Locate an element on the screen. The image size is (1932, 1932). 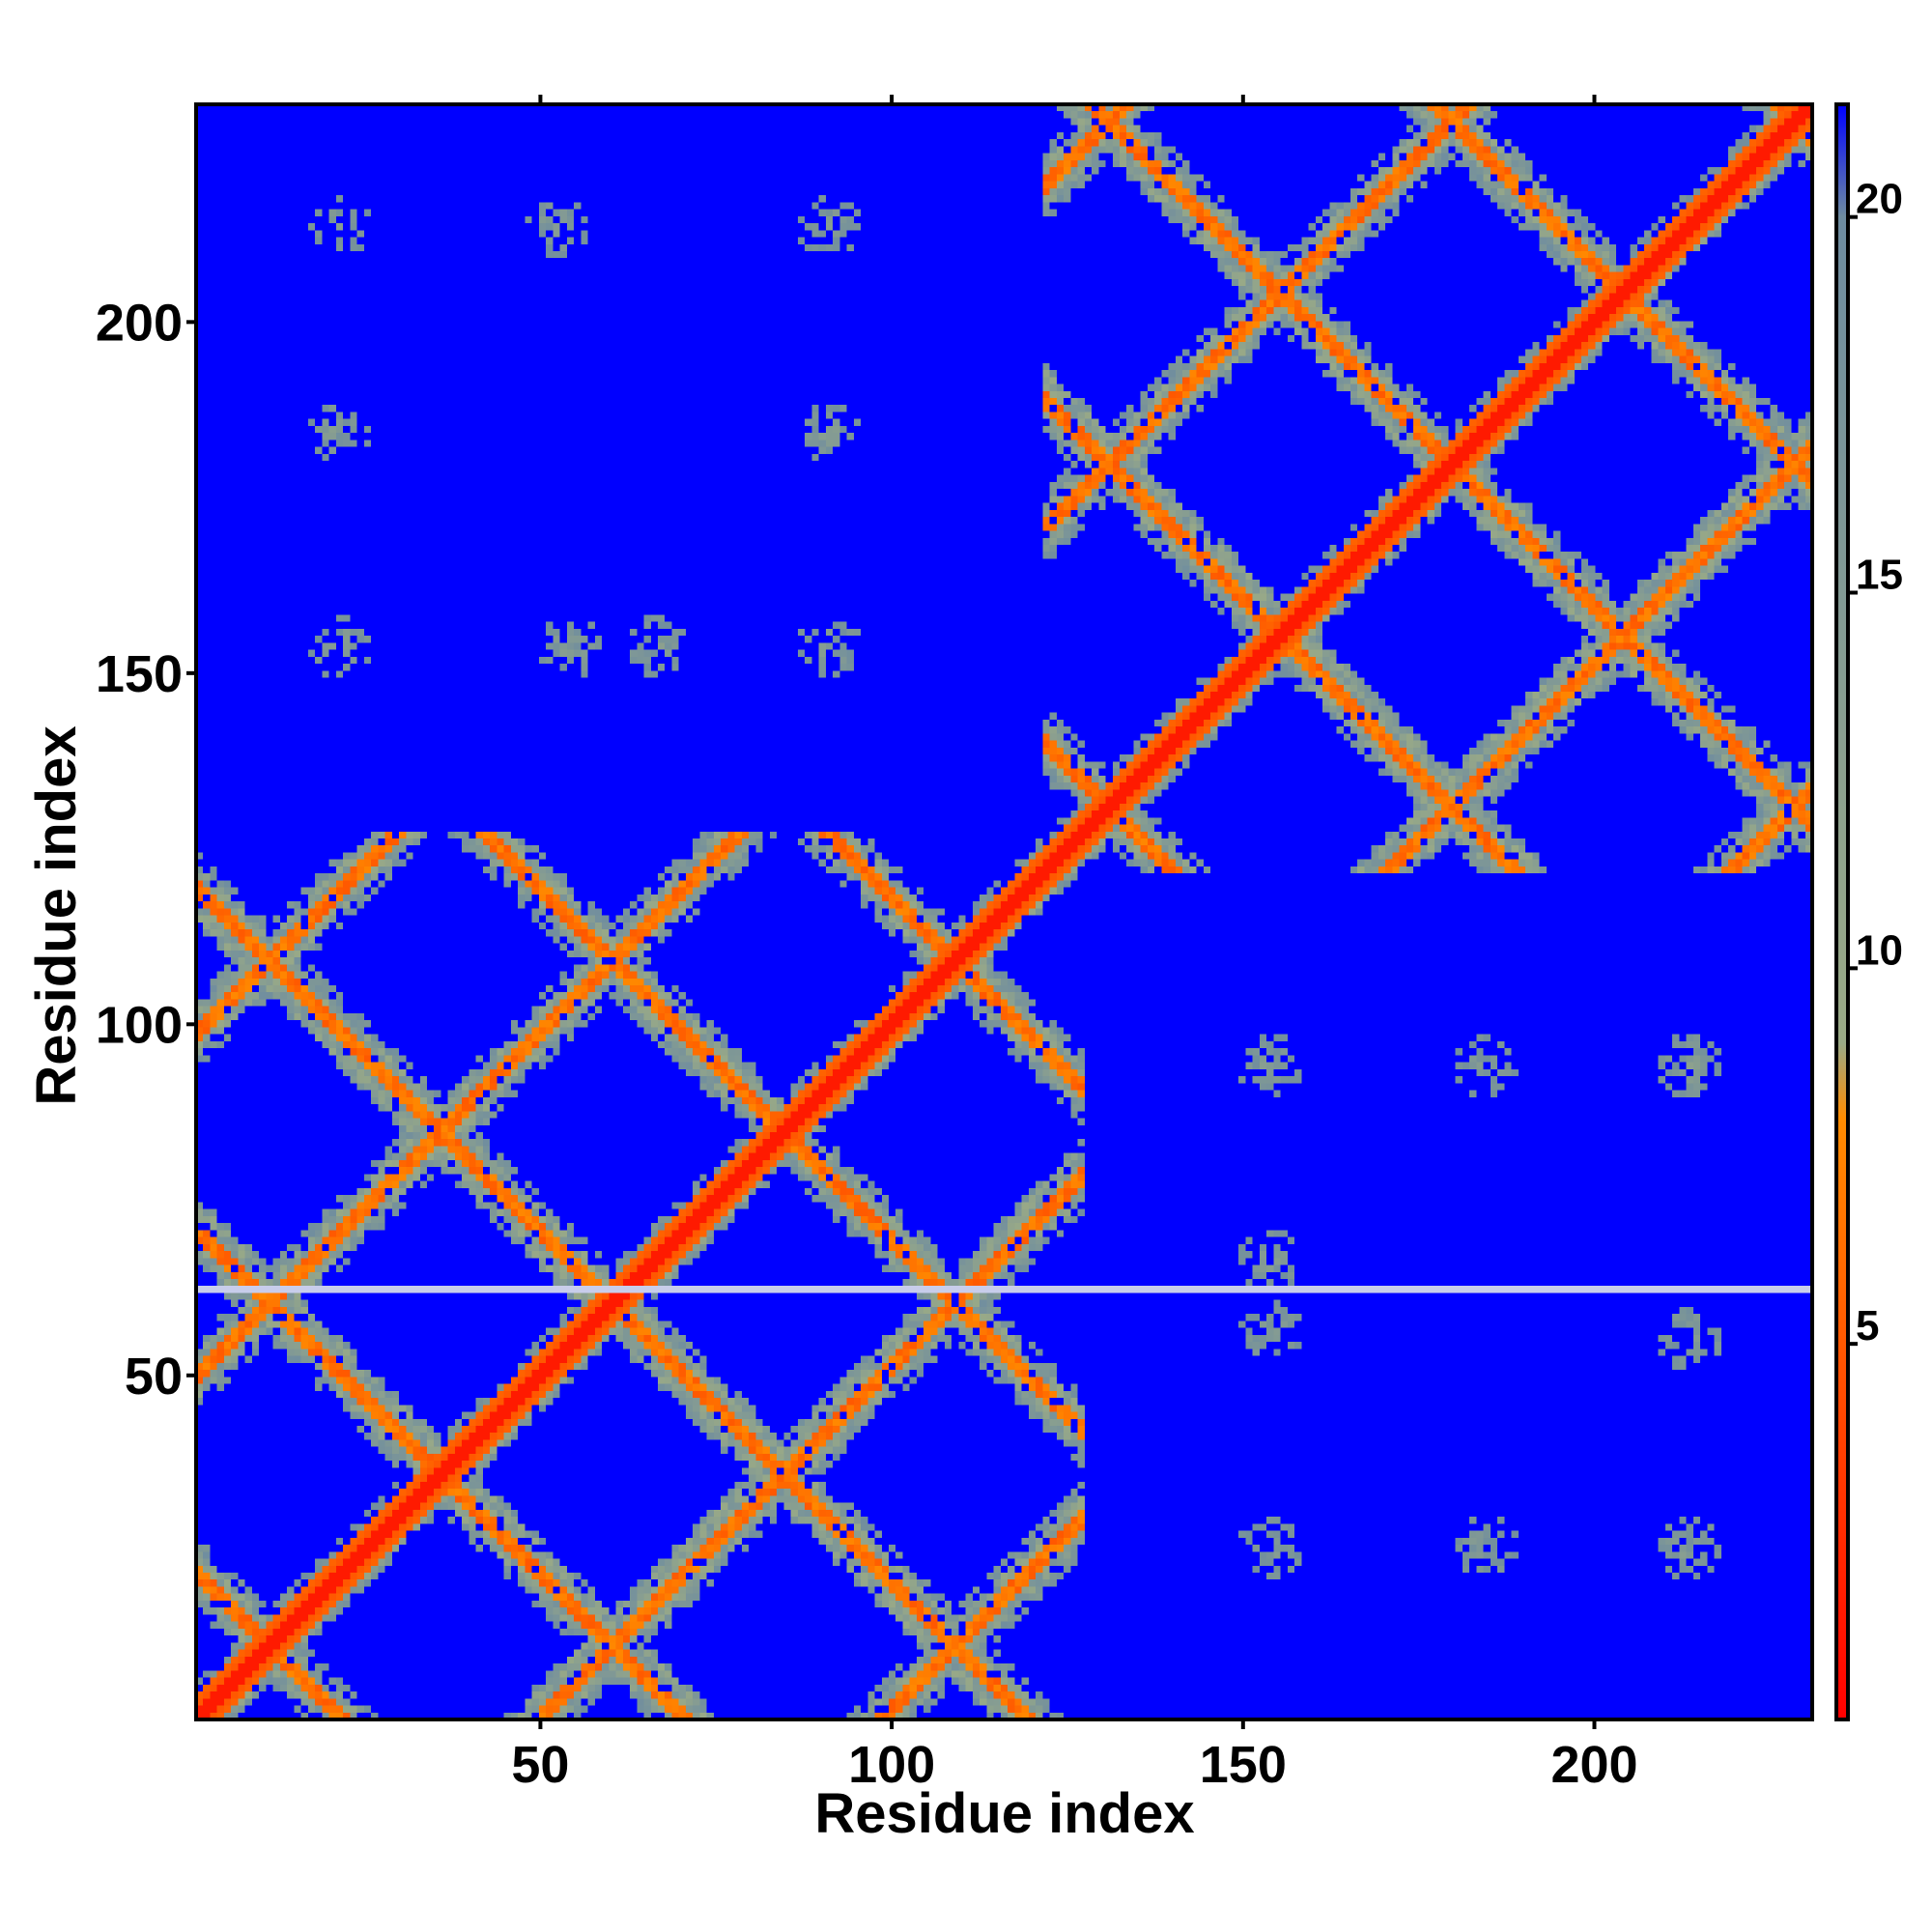
y-tick-label: 150 is located at coordinates (139, 674).